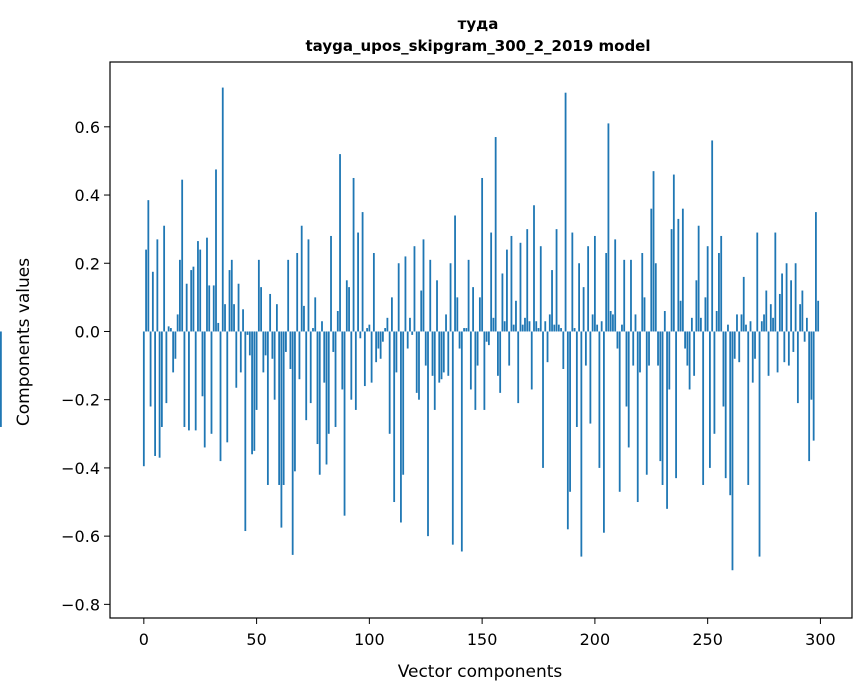  Describe the element at coordinates (478, 24) in the screenshot. I see `chart-title: туда` at that location.